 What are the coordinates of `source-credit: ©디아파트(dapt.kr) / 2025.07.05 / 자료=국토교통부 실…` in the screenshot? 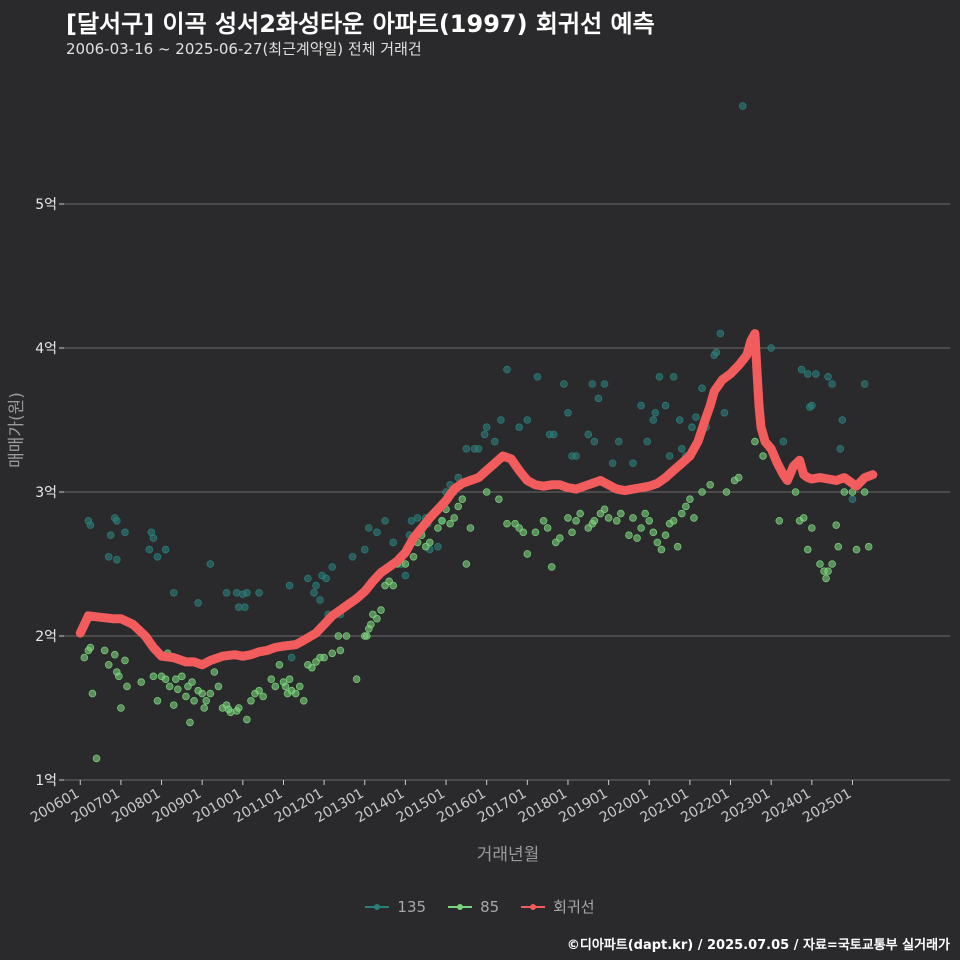 It's located at (758, 945).